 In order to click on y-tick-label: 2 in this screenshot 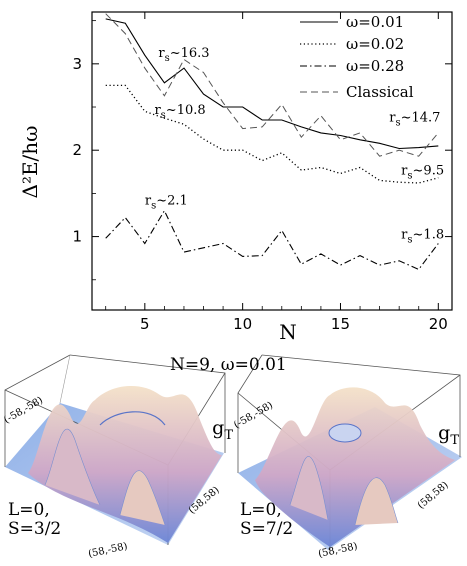, I will do `click(77, 150)`.